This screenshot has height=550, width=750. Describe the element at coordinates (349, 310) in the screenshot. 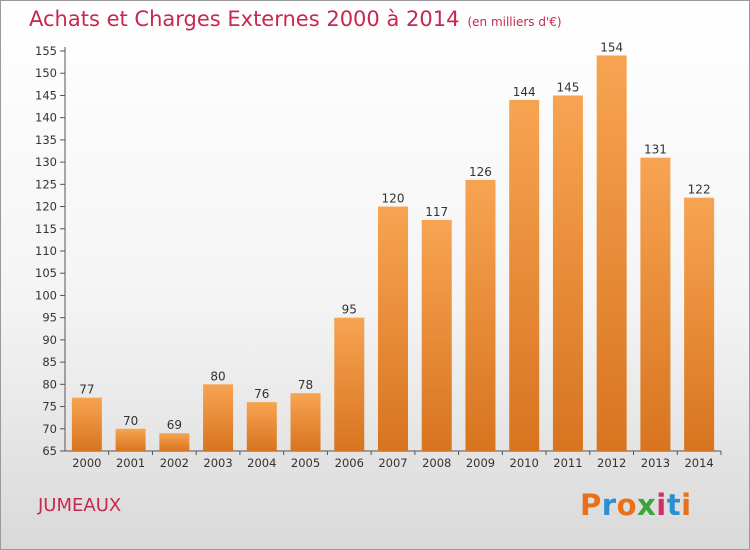

I see `value-label-2006: 95` at that location.